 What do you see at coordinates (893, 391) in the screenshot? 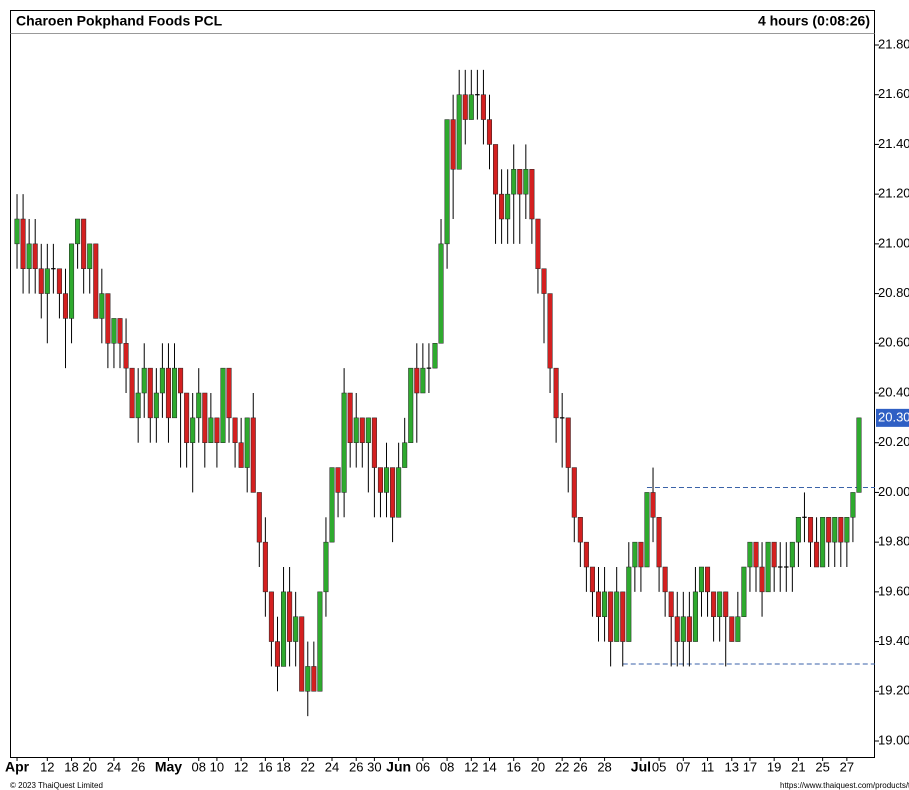
I see `y-tick-label: 20.40` at bounding box center [893, 391].